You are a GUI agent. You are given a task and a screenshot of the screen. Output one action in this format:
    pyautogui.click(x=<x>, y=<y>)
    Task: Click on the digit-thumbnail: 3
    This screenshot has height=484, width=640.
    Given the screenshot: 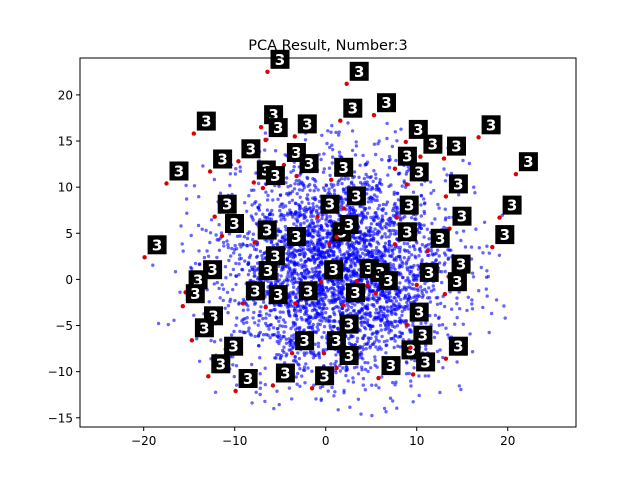 What is the action you would take?
    pyautogui.click(x=453, y=148)
    